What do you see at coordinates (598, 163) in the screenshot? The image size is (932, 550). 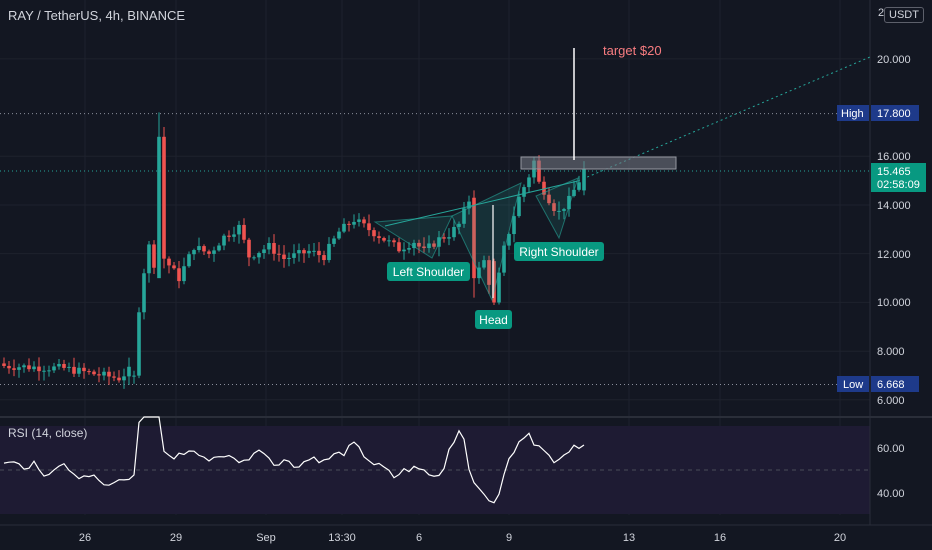 I see `resistance-zone` at bounding box center [598, 163].